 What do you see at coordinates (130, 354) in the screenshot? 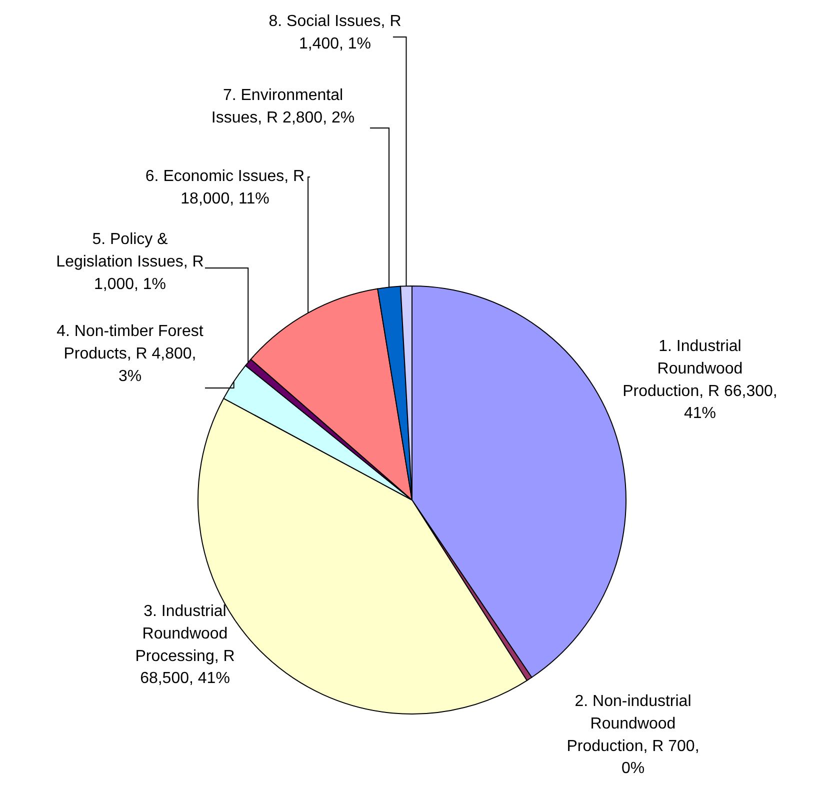
I see `slice-label: 4. Non-timber Forest Products, R 4,800, 3%` at bounding box center [130, 354].